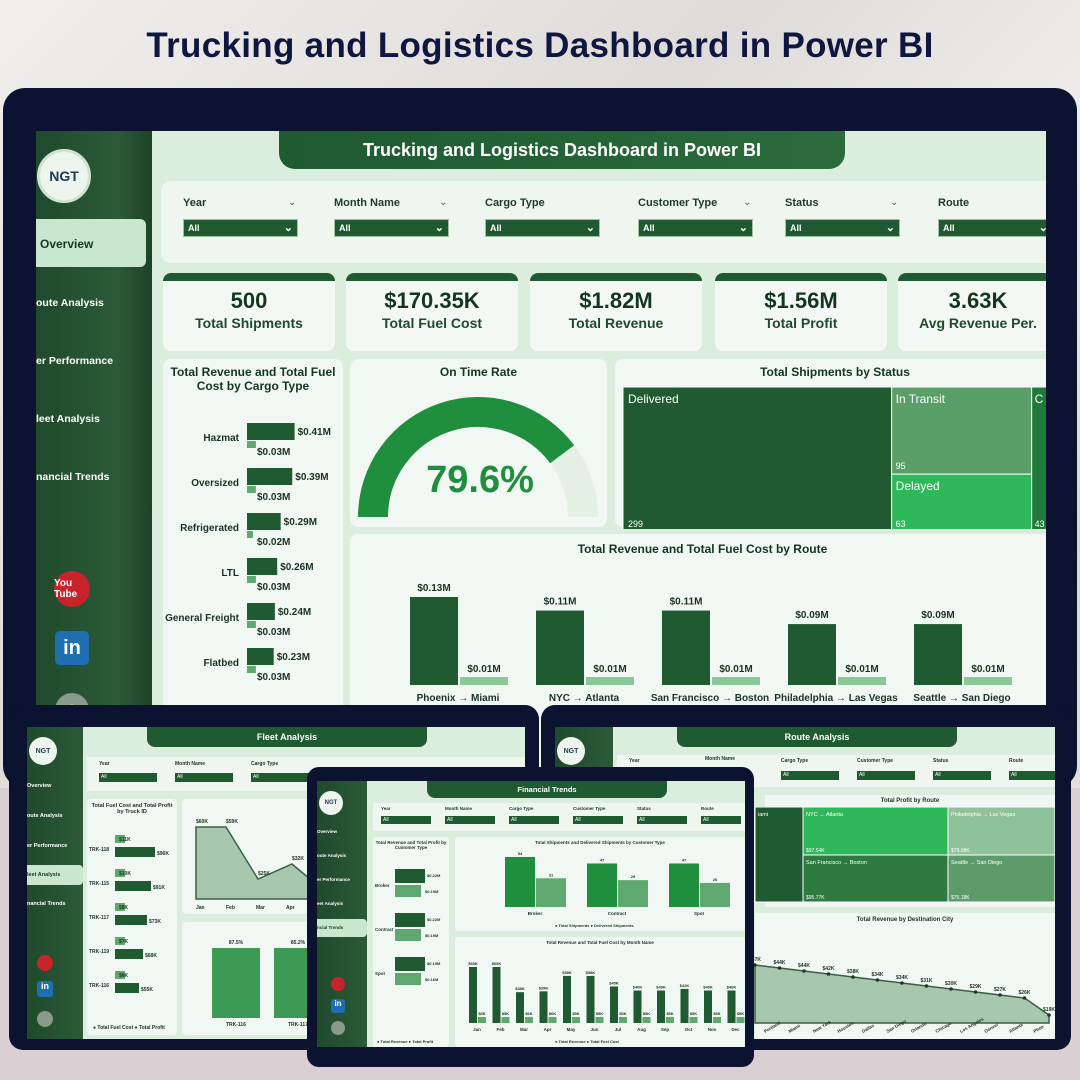 This screenshot has width=1080, height=1080. I want to click on revenue-data-label: $0.09M, so click(937, 615).